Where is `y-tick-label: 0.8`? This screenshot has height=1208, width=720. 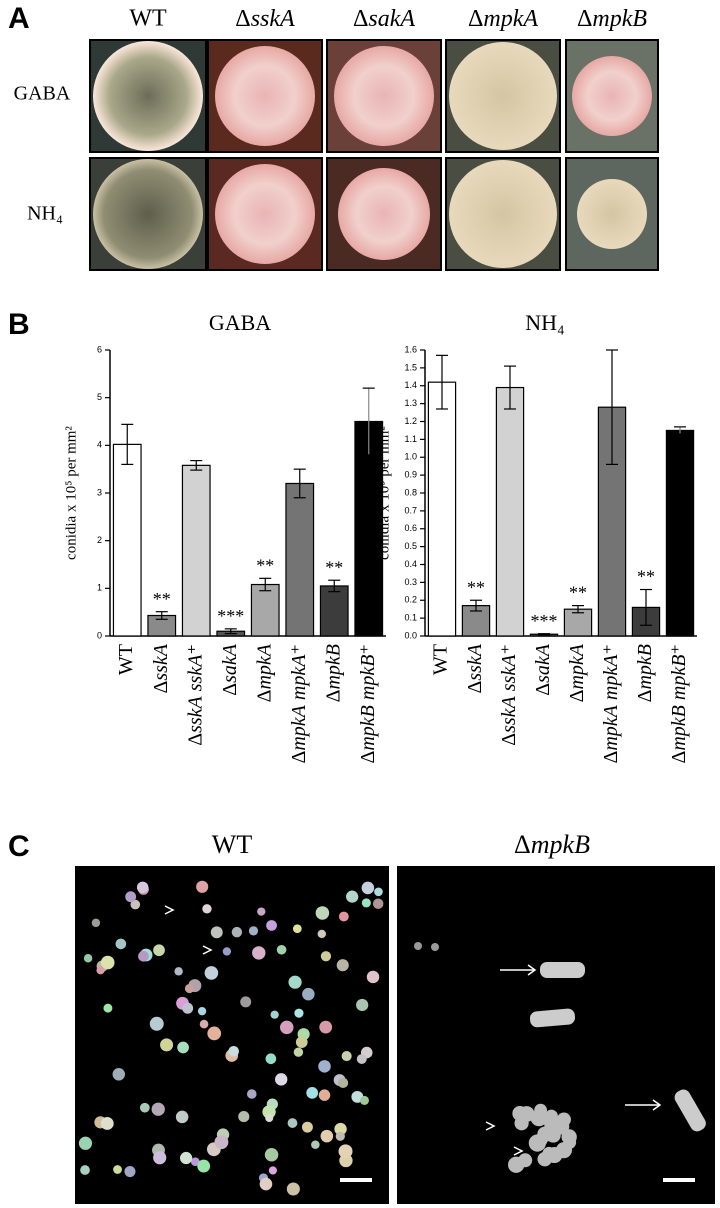
y-tick-label: 0.8 is located at coordinates (410, 492).